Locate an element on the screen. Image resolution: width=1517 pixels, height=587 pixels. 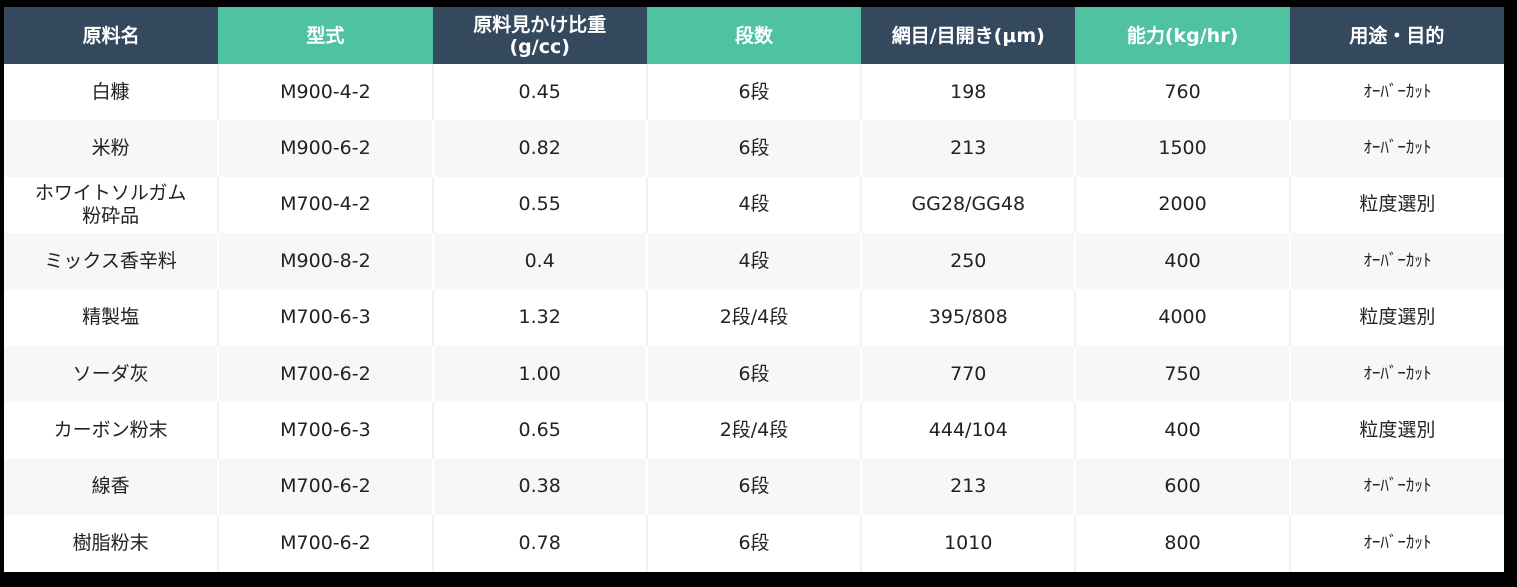
cell-material: 米粉 is located at coordinates (111, 148).